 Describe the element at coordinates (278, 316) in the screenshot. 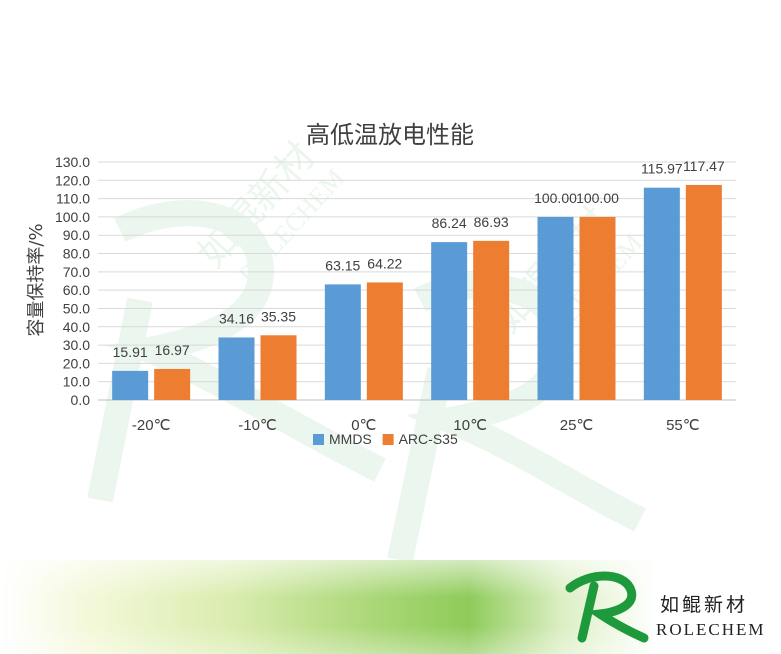

I see `data-label: 35.35` at that location.